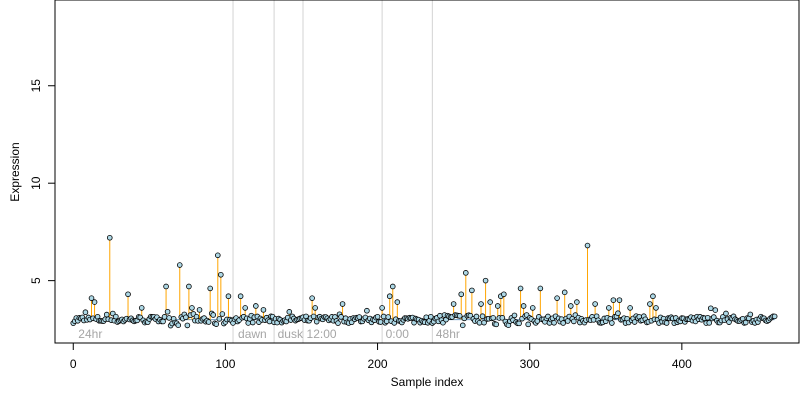  I want to click on x-tick-label: 300, so click(530, 364).